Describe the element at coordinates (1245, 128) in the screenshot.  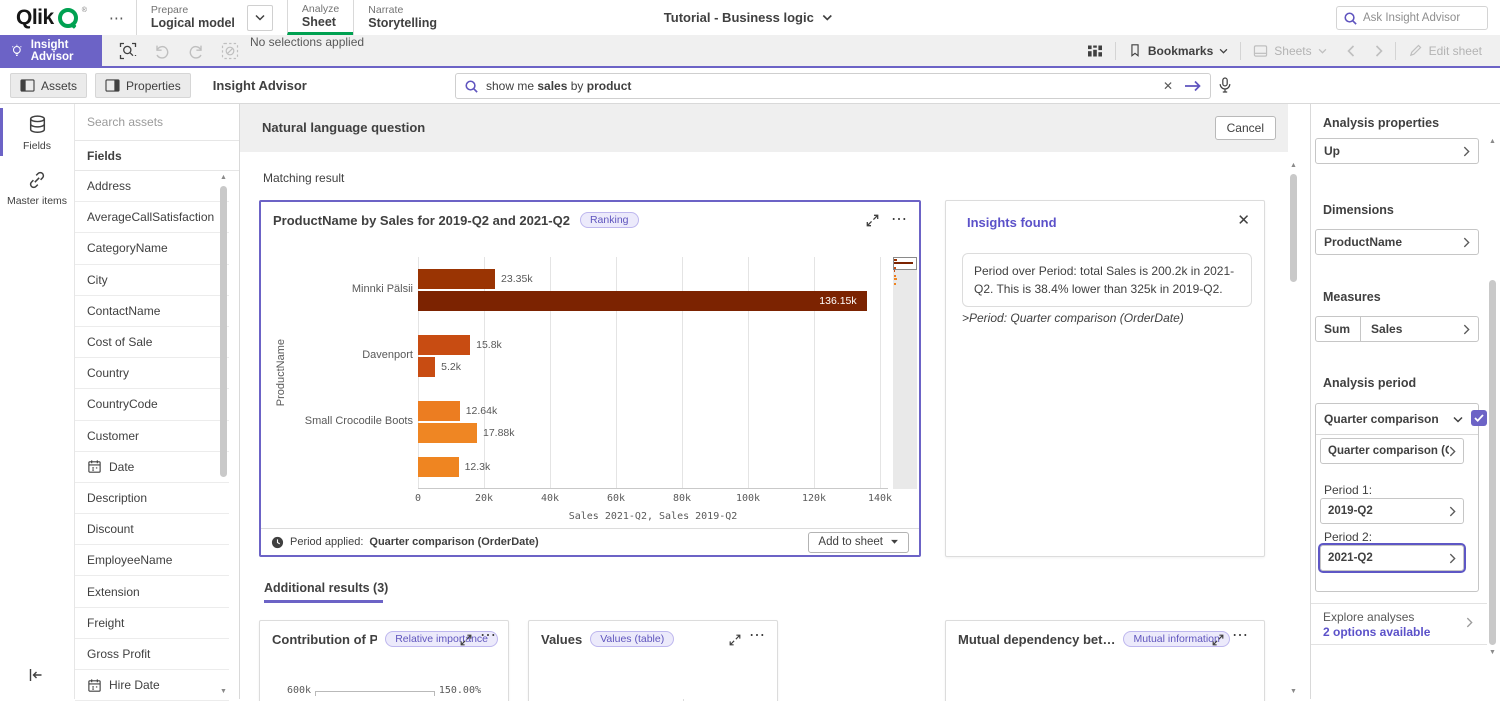
I see `cancel-button: Cancel` at that location.